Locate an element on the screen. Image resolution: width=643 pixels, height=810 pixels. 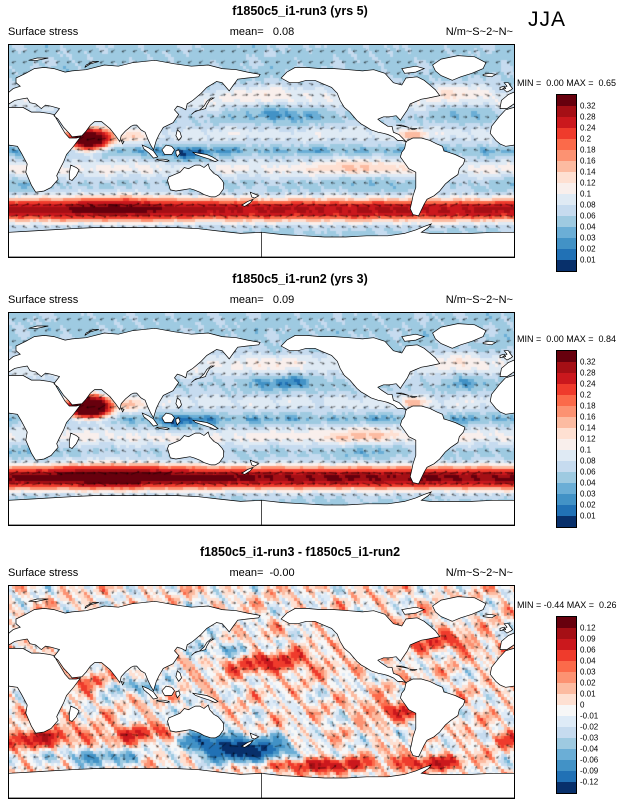
panel-title: f1850c5_i1-run2 (yrs 3) is located at coordinates (300, 279).